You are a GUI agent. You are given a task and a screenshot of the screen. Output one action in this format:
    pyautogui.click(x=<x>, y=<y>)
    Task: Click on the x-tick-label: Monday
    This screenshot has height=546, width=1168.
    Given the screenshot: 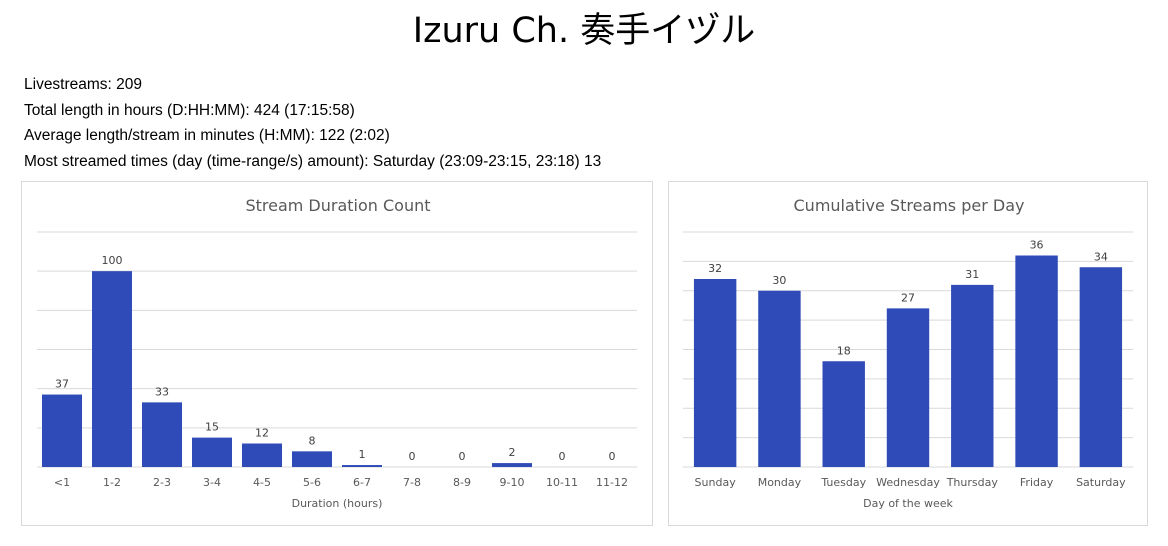 What is the action you would take?
    pyautogui.click(x=780, y=482)
    